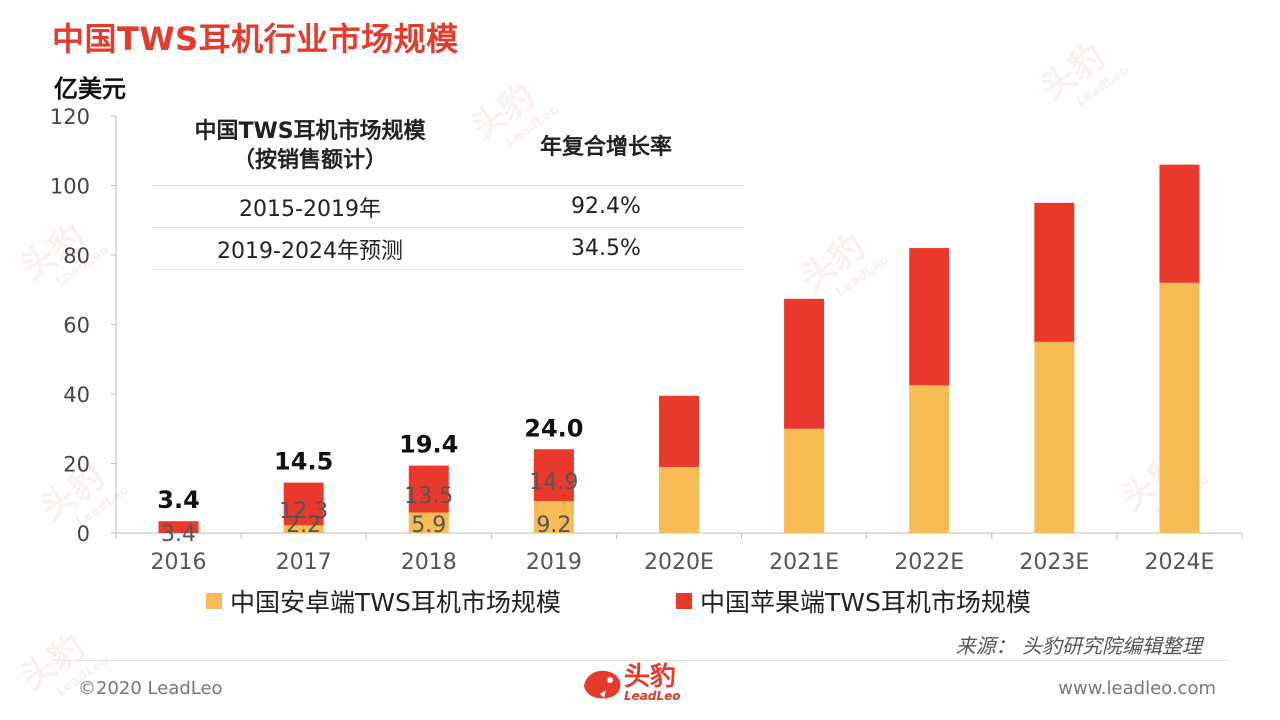  I want to click on data-label-android: 2.2, so click(303, 525).